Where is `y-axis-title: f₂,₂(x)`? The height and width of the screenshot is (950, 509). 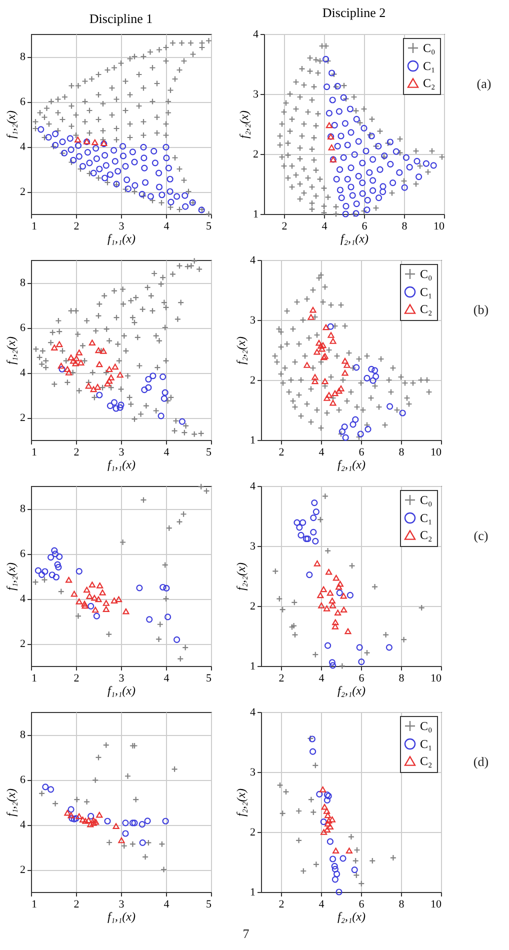
y-axis-title: f₂,₂(x) is located at coordinates (241, 350).